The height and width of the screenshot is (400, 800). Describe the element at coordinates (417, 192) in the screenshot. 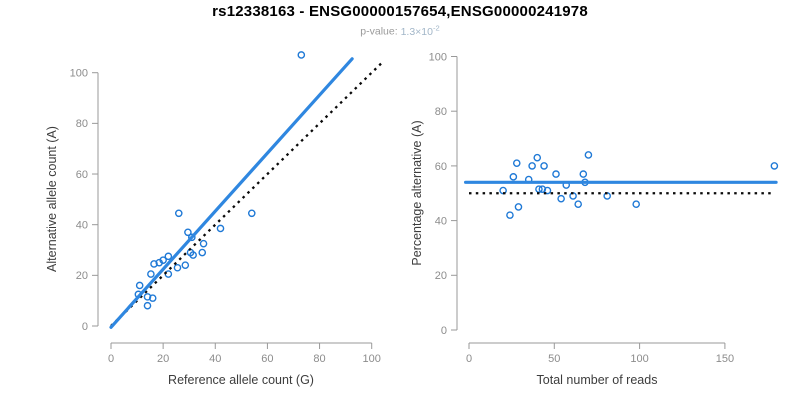

I see `y-axis-label: Percentage alternative (A)` at that location.